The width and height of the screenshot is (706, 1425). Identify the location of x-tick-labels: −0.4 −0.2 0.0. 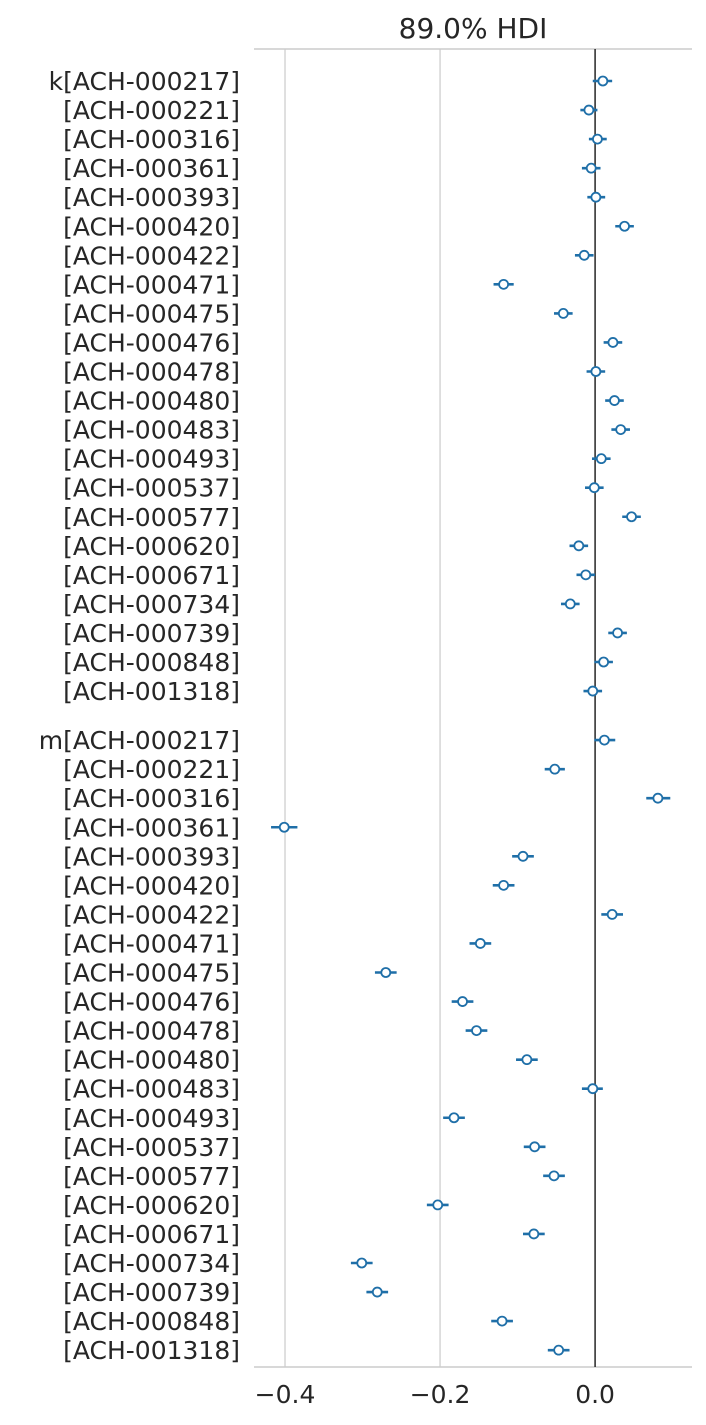
(435, 1394).